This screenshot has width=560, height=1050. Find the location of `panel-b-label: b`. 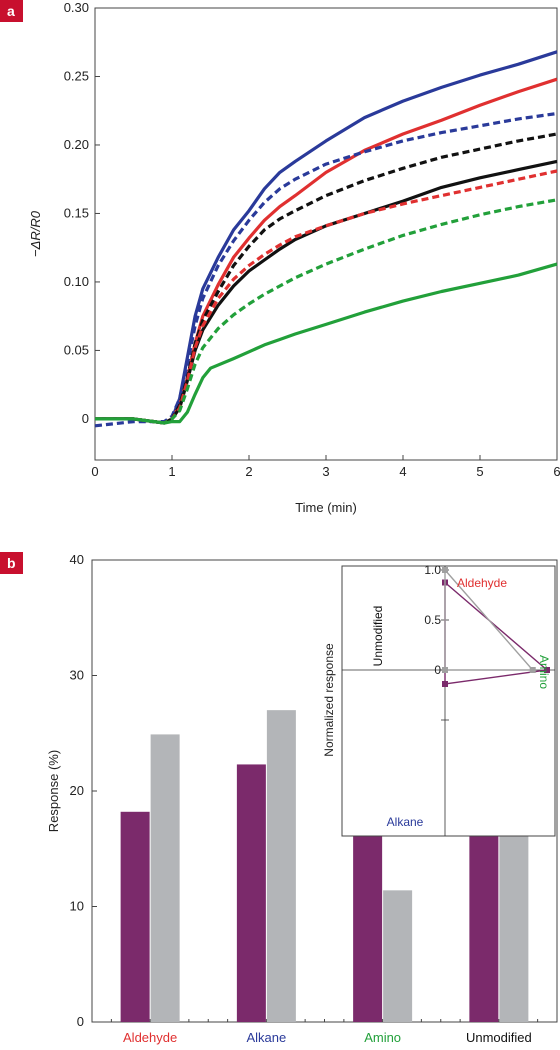

panel-b-label: b is located at coordinates (11, 563).